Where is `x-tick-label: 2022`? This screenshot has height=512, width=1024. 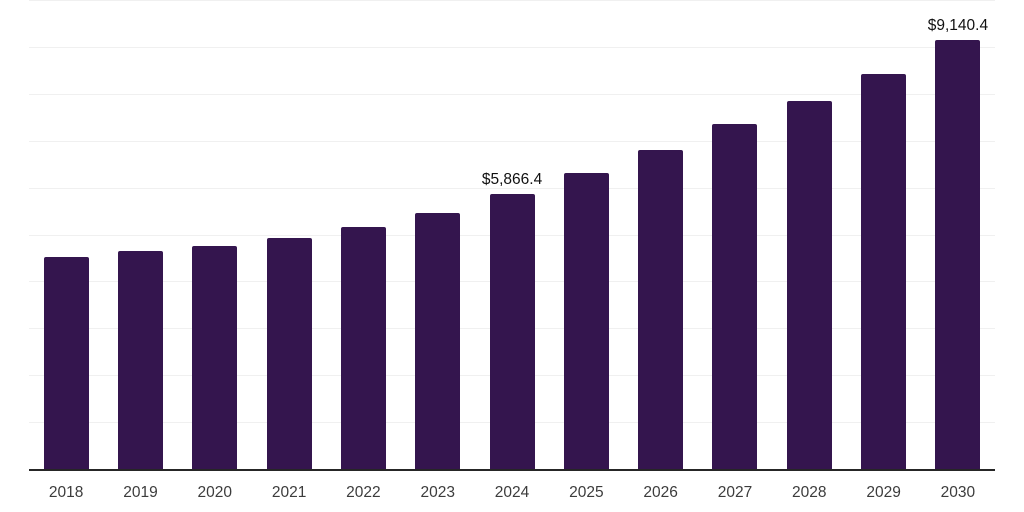
x-tick-label: 2022 is located at coordinates (363, 492).